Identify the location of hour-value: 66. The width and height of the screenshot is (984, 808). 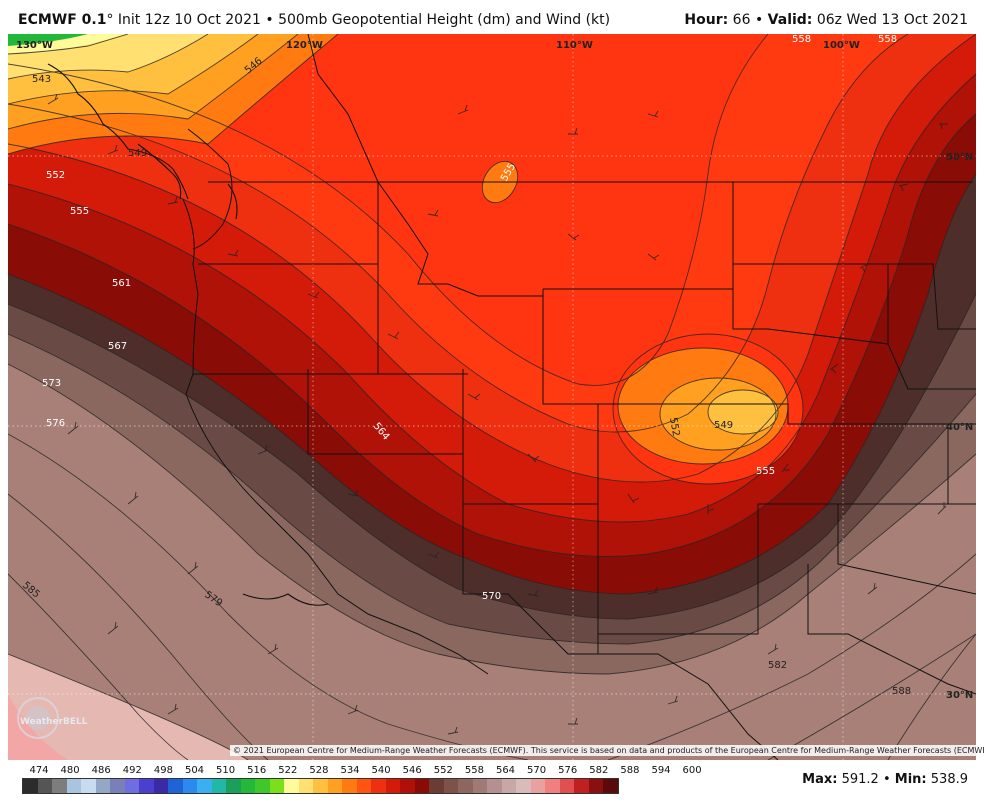
(741, 20).